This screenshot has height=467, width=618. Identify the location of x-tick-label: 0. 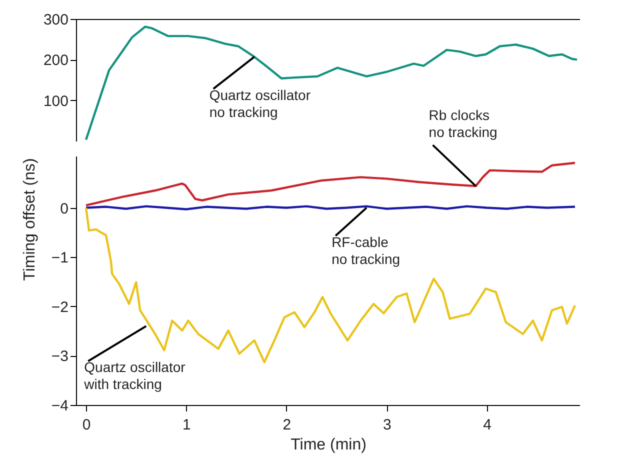
(86, 425).